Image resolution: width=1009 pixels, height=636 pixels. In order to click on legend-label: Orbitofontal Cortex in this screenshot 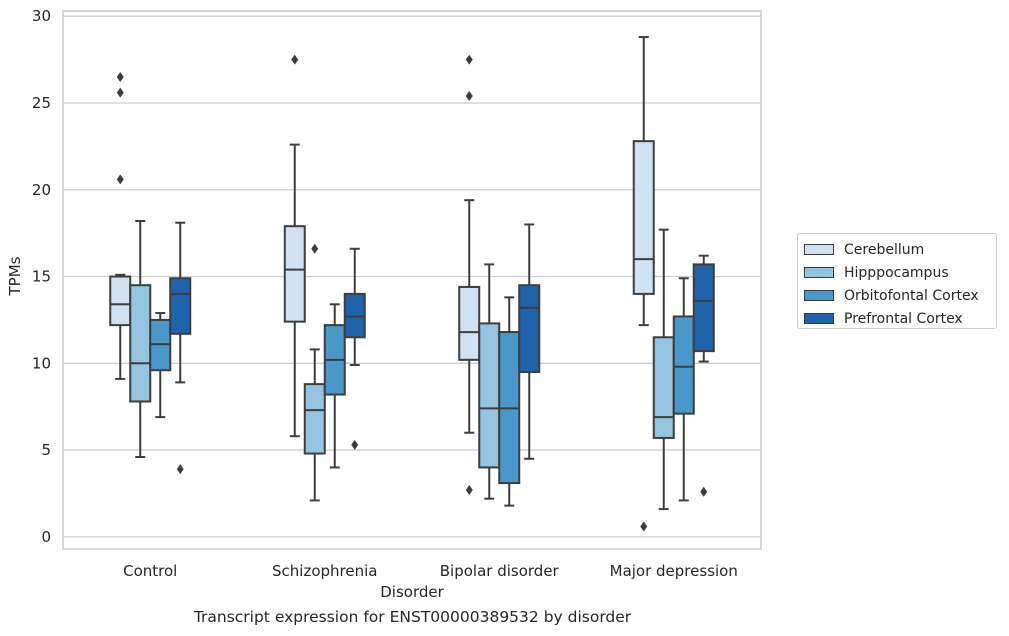, I will do `click(911, 295)`.